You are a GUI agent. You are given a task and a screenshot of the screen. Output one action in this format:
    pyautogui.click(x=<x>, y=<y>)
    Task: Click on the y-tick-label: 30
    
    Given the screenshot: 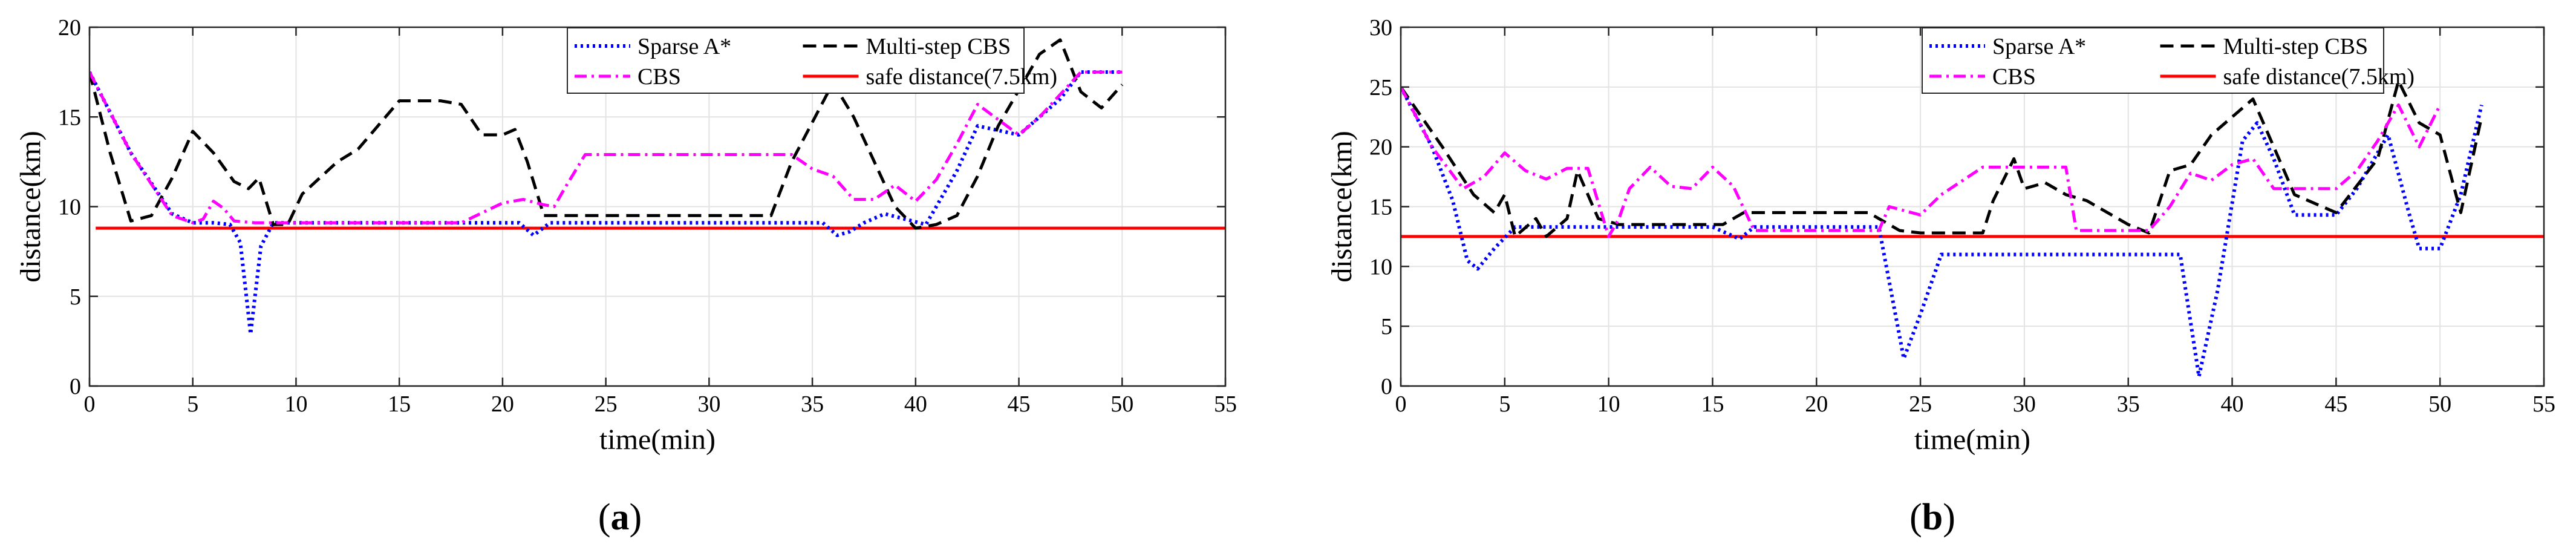 What is the action you would take?
    pyautogui.click(x=1380, y=28)
    